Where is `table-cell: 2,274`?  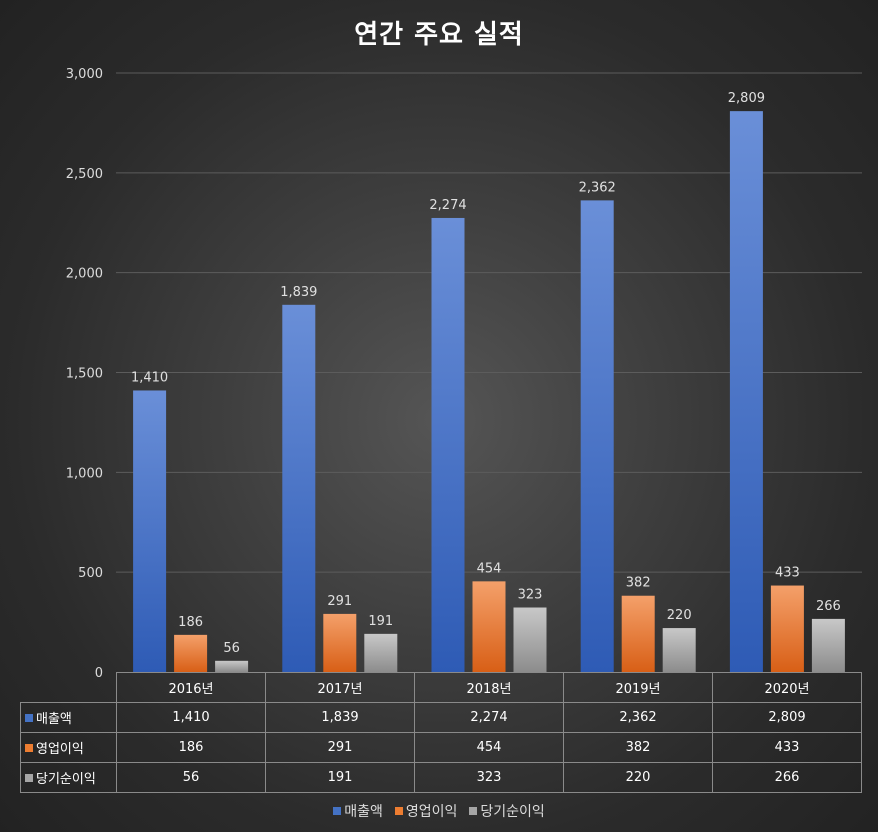 table-cell: 2,274 is located at coordinates (489, 717).